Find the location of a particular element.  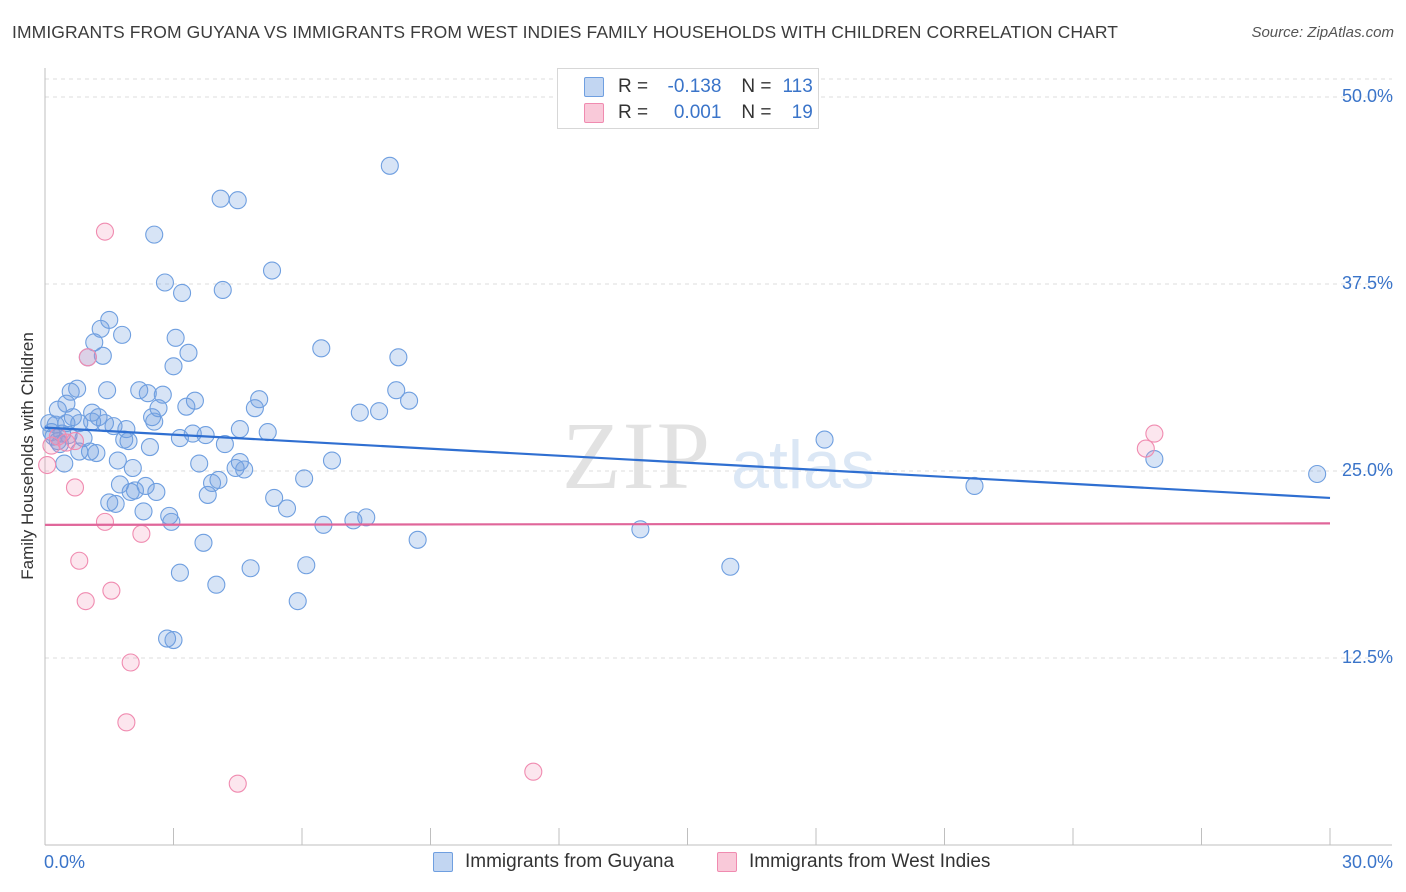

watermark: ZIP atlas is located at coordinates (718, 455).